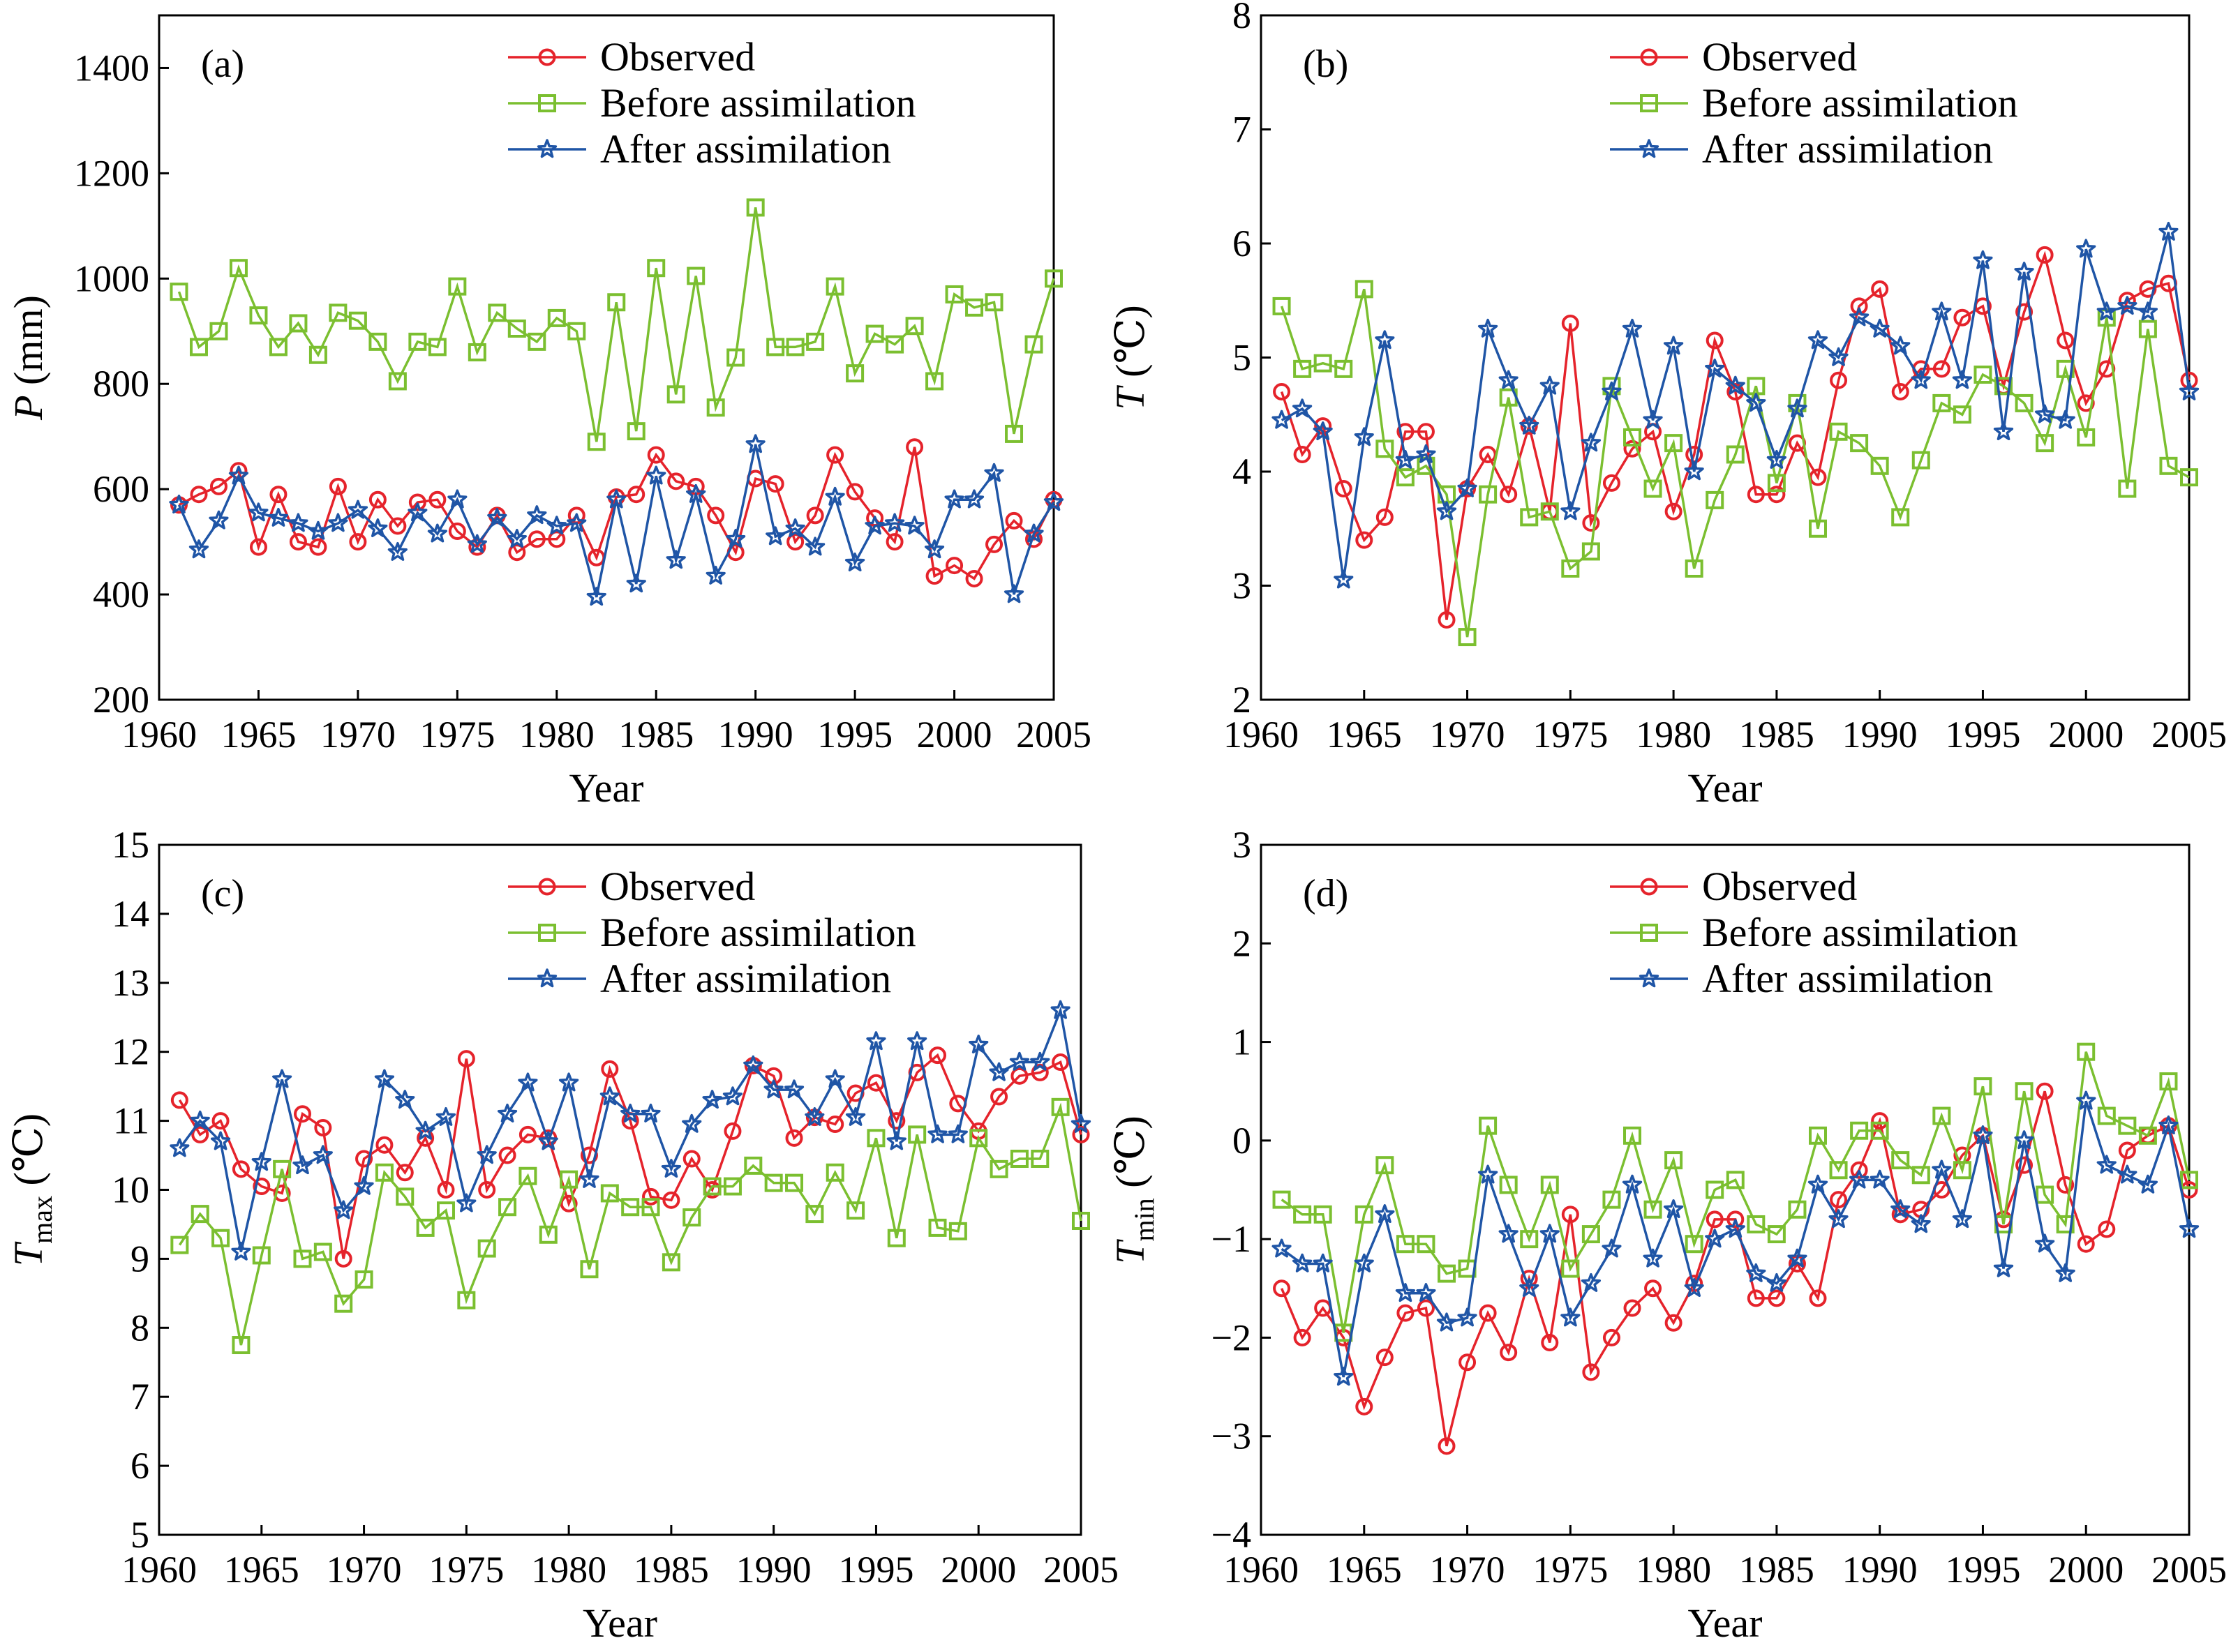 Image resolution: width=2231 pixels, height=1652 pixels. Describe the element at coordinates (758, 932) in the screenshot. I see `legend-label: Before assimilation` at that location.